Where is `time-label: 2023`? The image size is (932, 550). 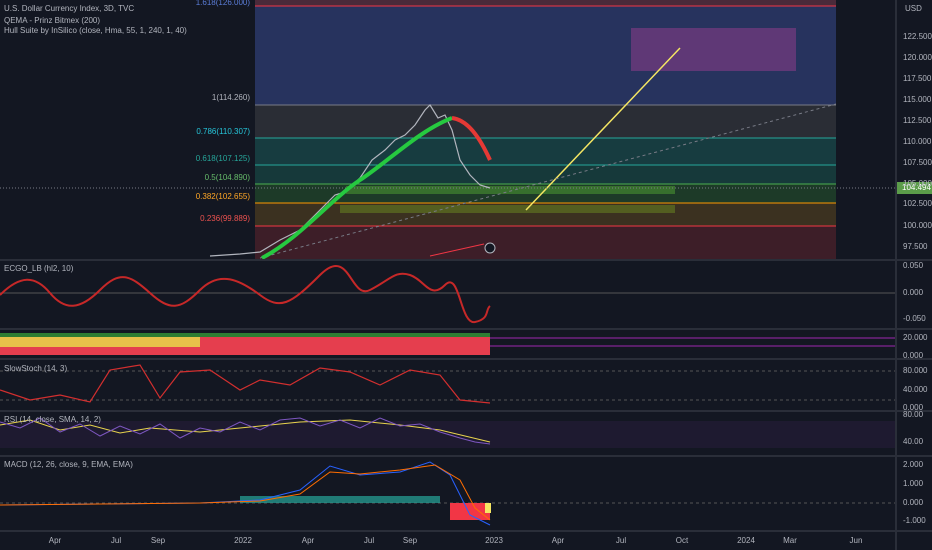 time-label: 2023 is located at coordinates (494, 540).